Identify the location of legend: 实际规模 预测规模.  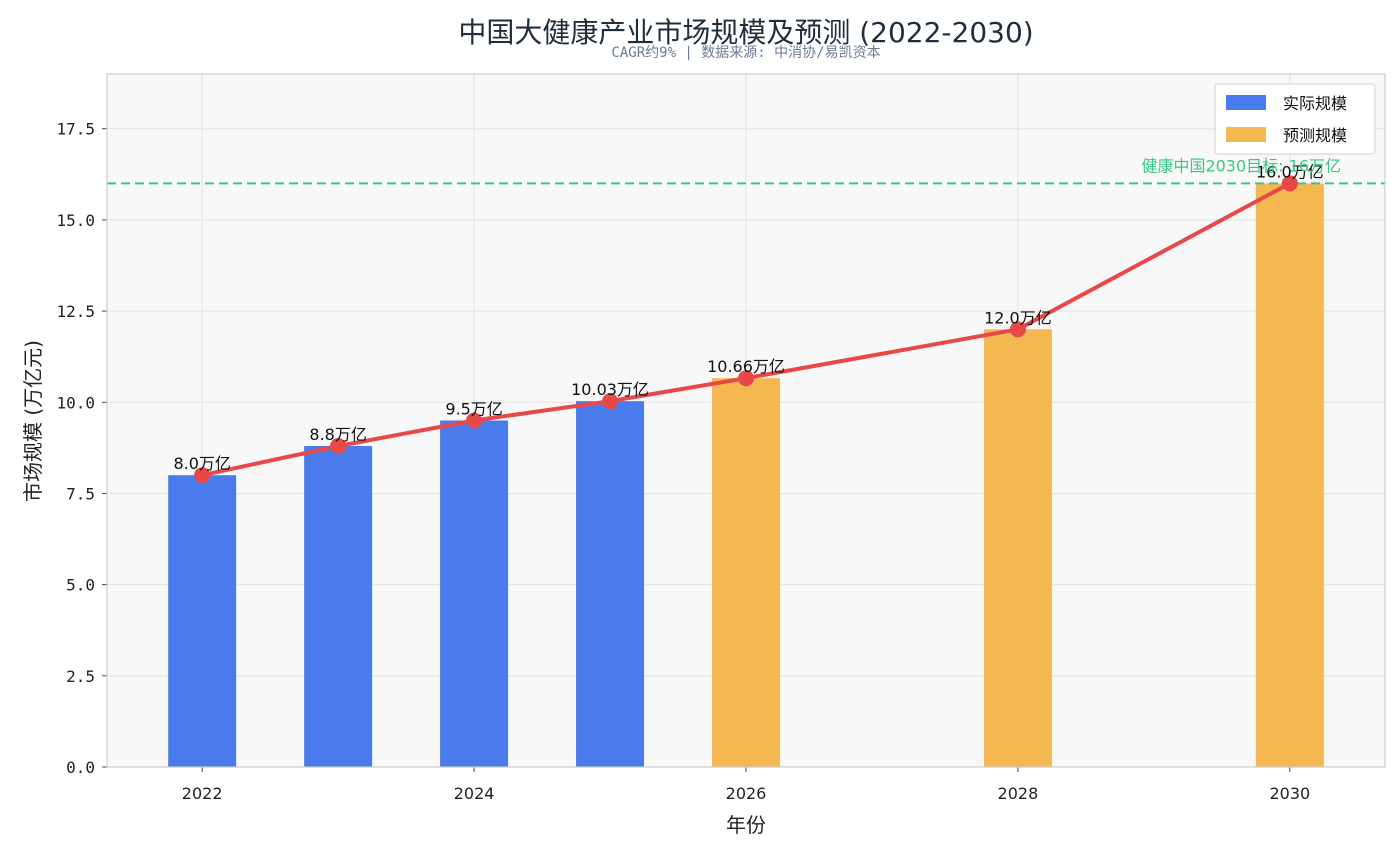
(1295, 119).